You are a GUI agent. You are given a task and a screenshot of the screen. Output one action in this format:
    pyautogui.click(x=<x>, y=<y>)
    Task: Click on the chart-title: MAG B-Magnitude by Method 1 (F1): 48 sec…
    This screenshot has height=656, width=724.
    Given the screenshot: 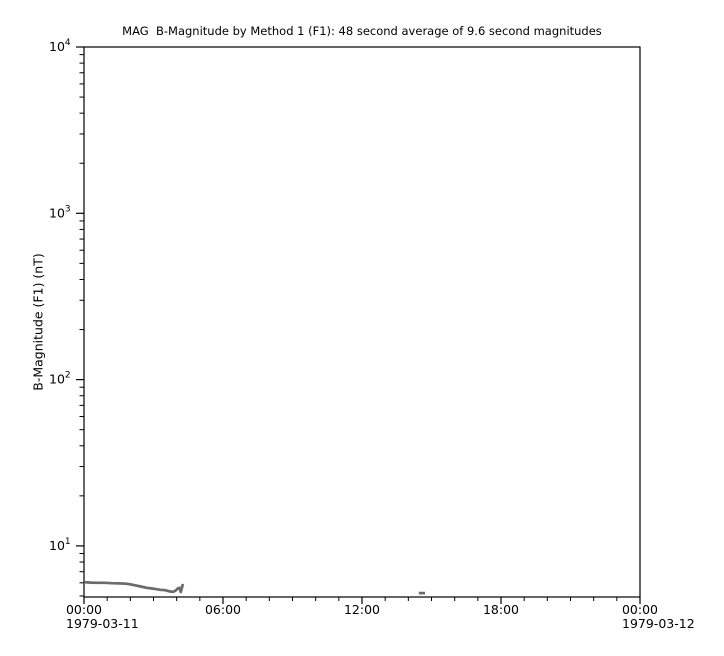 What is the action you would take?
    pyautogui.click(x=362, y=31)
    